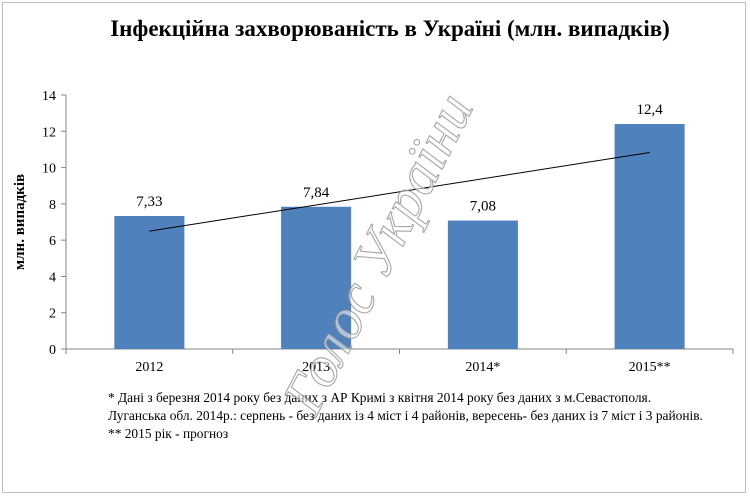 The image size is (750, 497). I want to click on data-label: 7,84, so click(316, 193).